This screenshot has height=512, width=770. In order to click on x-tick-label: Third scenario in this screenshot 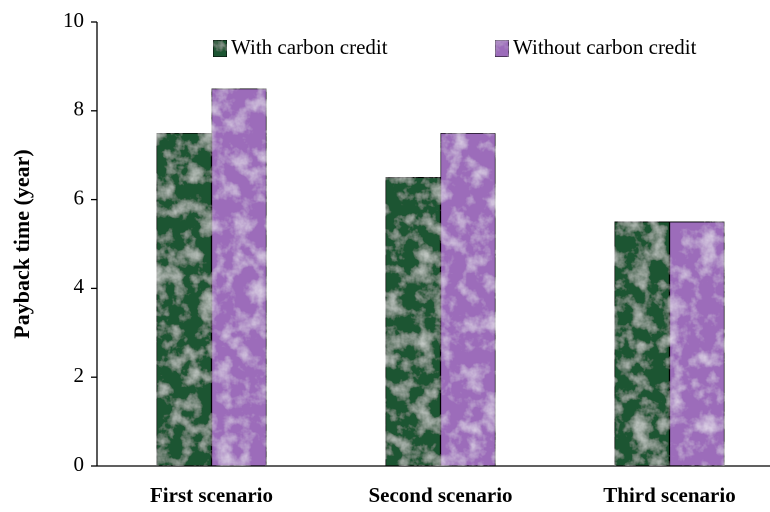, I will do `click(669, 495)`.